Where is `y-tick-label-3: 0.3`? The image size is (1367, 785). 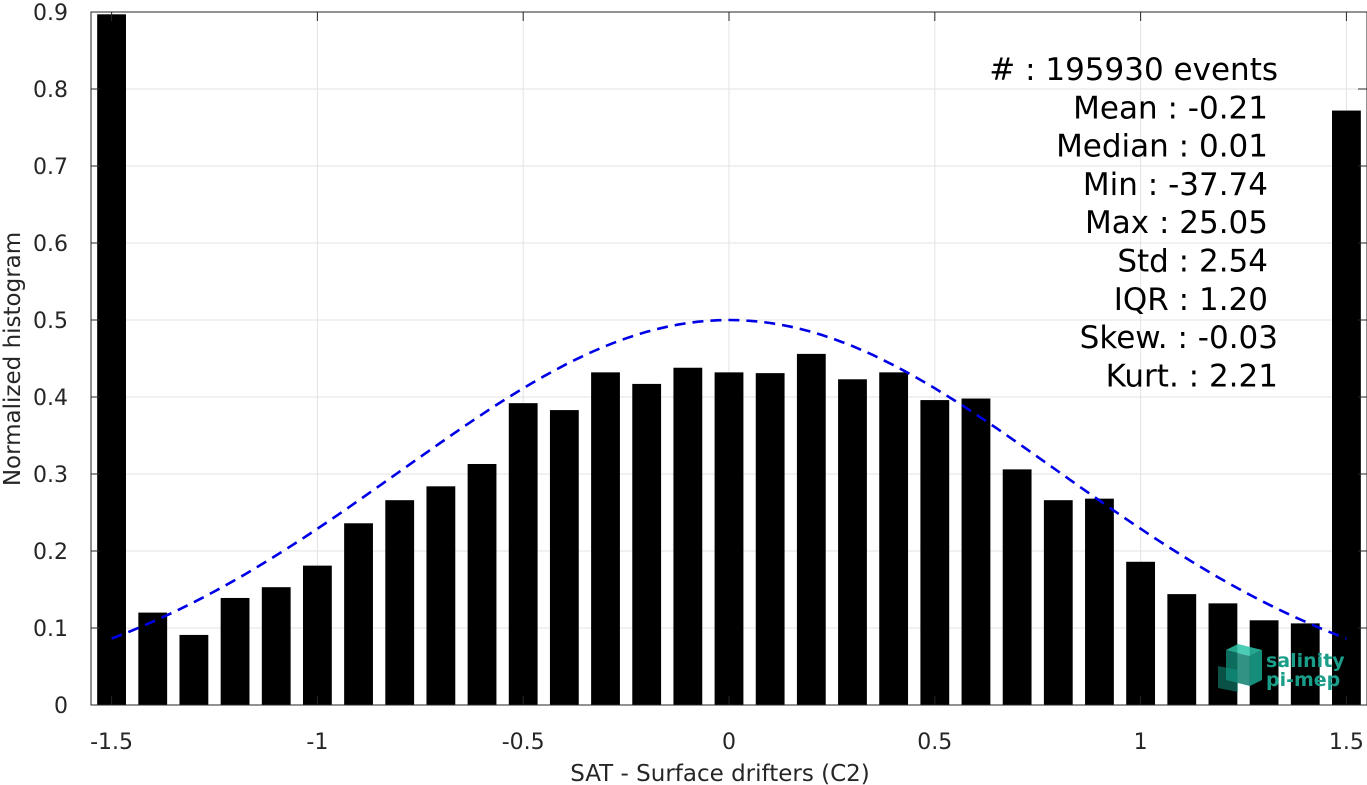
y-tick-label-3: 0.3 is located at coordinates (50, 475).